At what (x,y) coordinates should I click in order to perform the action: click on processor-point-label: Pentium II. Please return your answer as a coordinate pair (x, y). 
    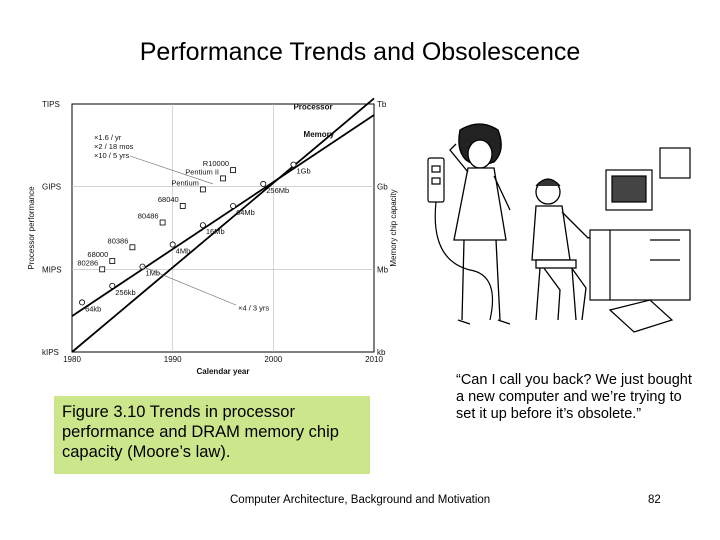
    Looking at the image, I should click on (202, 171).